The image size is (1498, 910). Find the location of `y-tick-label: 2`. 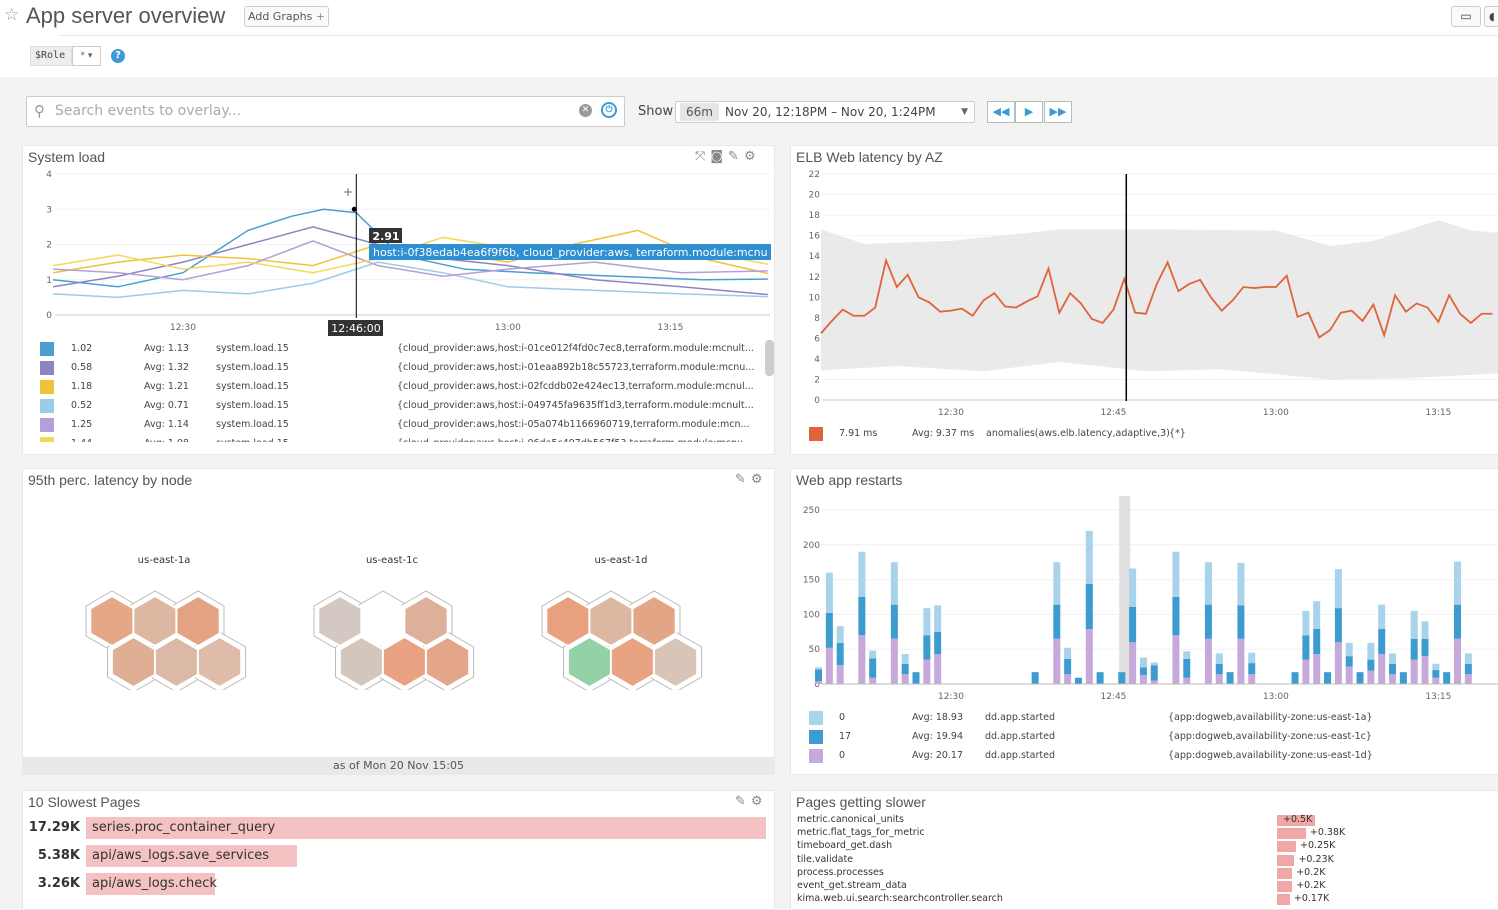

y-tick-label: 2 is located at coordinates (49, 246).